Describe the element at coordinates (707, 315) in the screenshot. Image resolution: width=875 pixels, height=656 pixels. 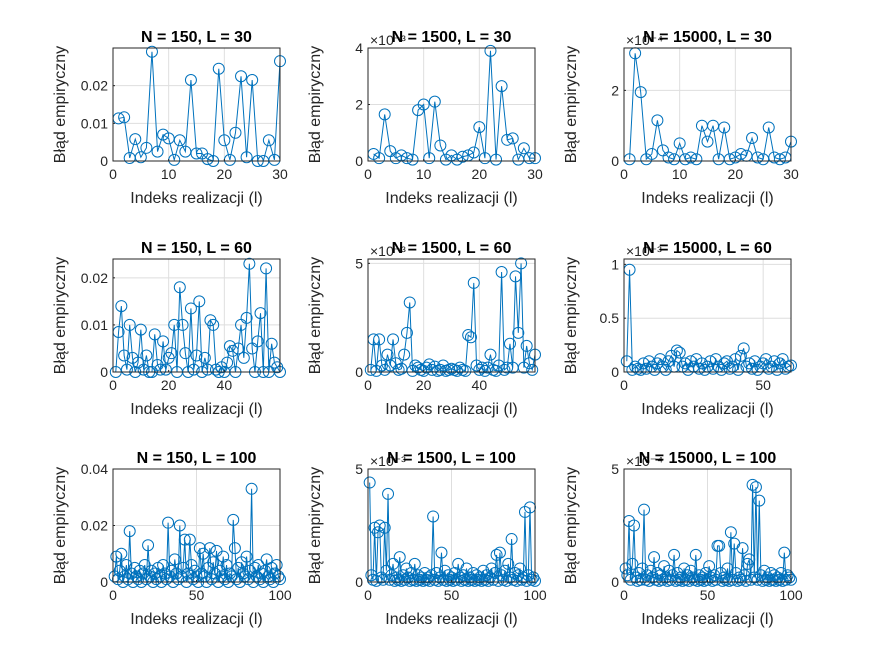
I see `plot-area` at that location.